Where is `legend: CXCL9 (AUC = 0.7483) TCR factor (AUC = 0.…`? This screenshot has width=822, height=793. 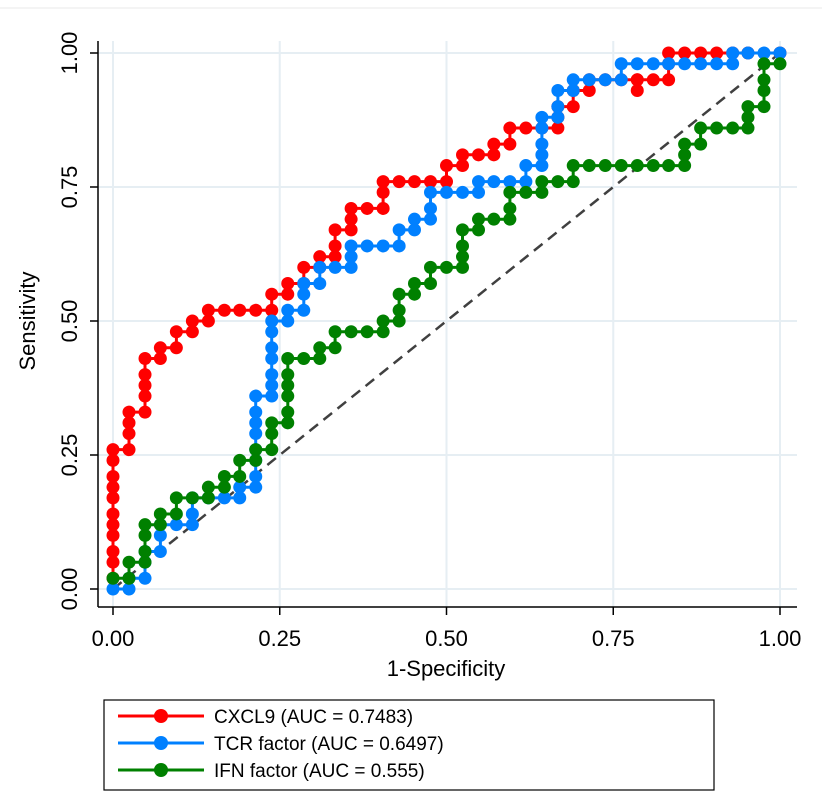
legend: CXCL9 (AUC = 0.7483) TCR factor (AUC = 0.… is located at coordinates (409, 745).